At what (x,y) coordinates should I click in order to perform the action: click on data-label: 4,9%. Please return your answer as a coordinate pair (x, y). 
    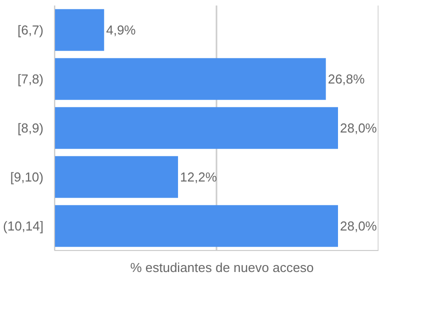
    Looking at the image, I should click on (121, 30).